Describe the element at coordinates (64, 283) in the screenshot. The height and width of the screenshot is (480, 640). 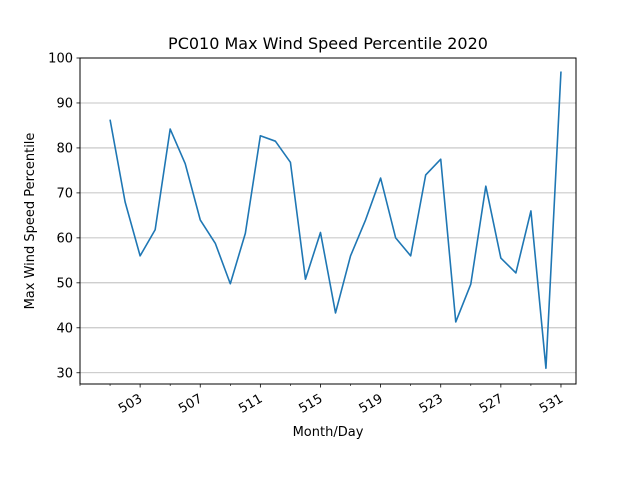
I see `y-tick-label: 50` at that location.